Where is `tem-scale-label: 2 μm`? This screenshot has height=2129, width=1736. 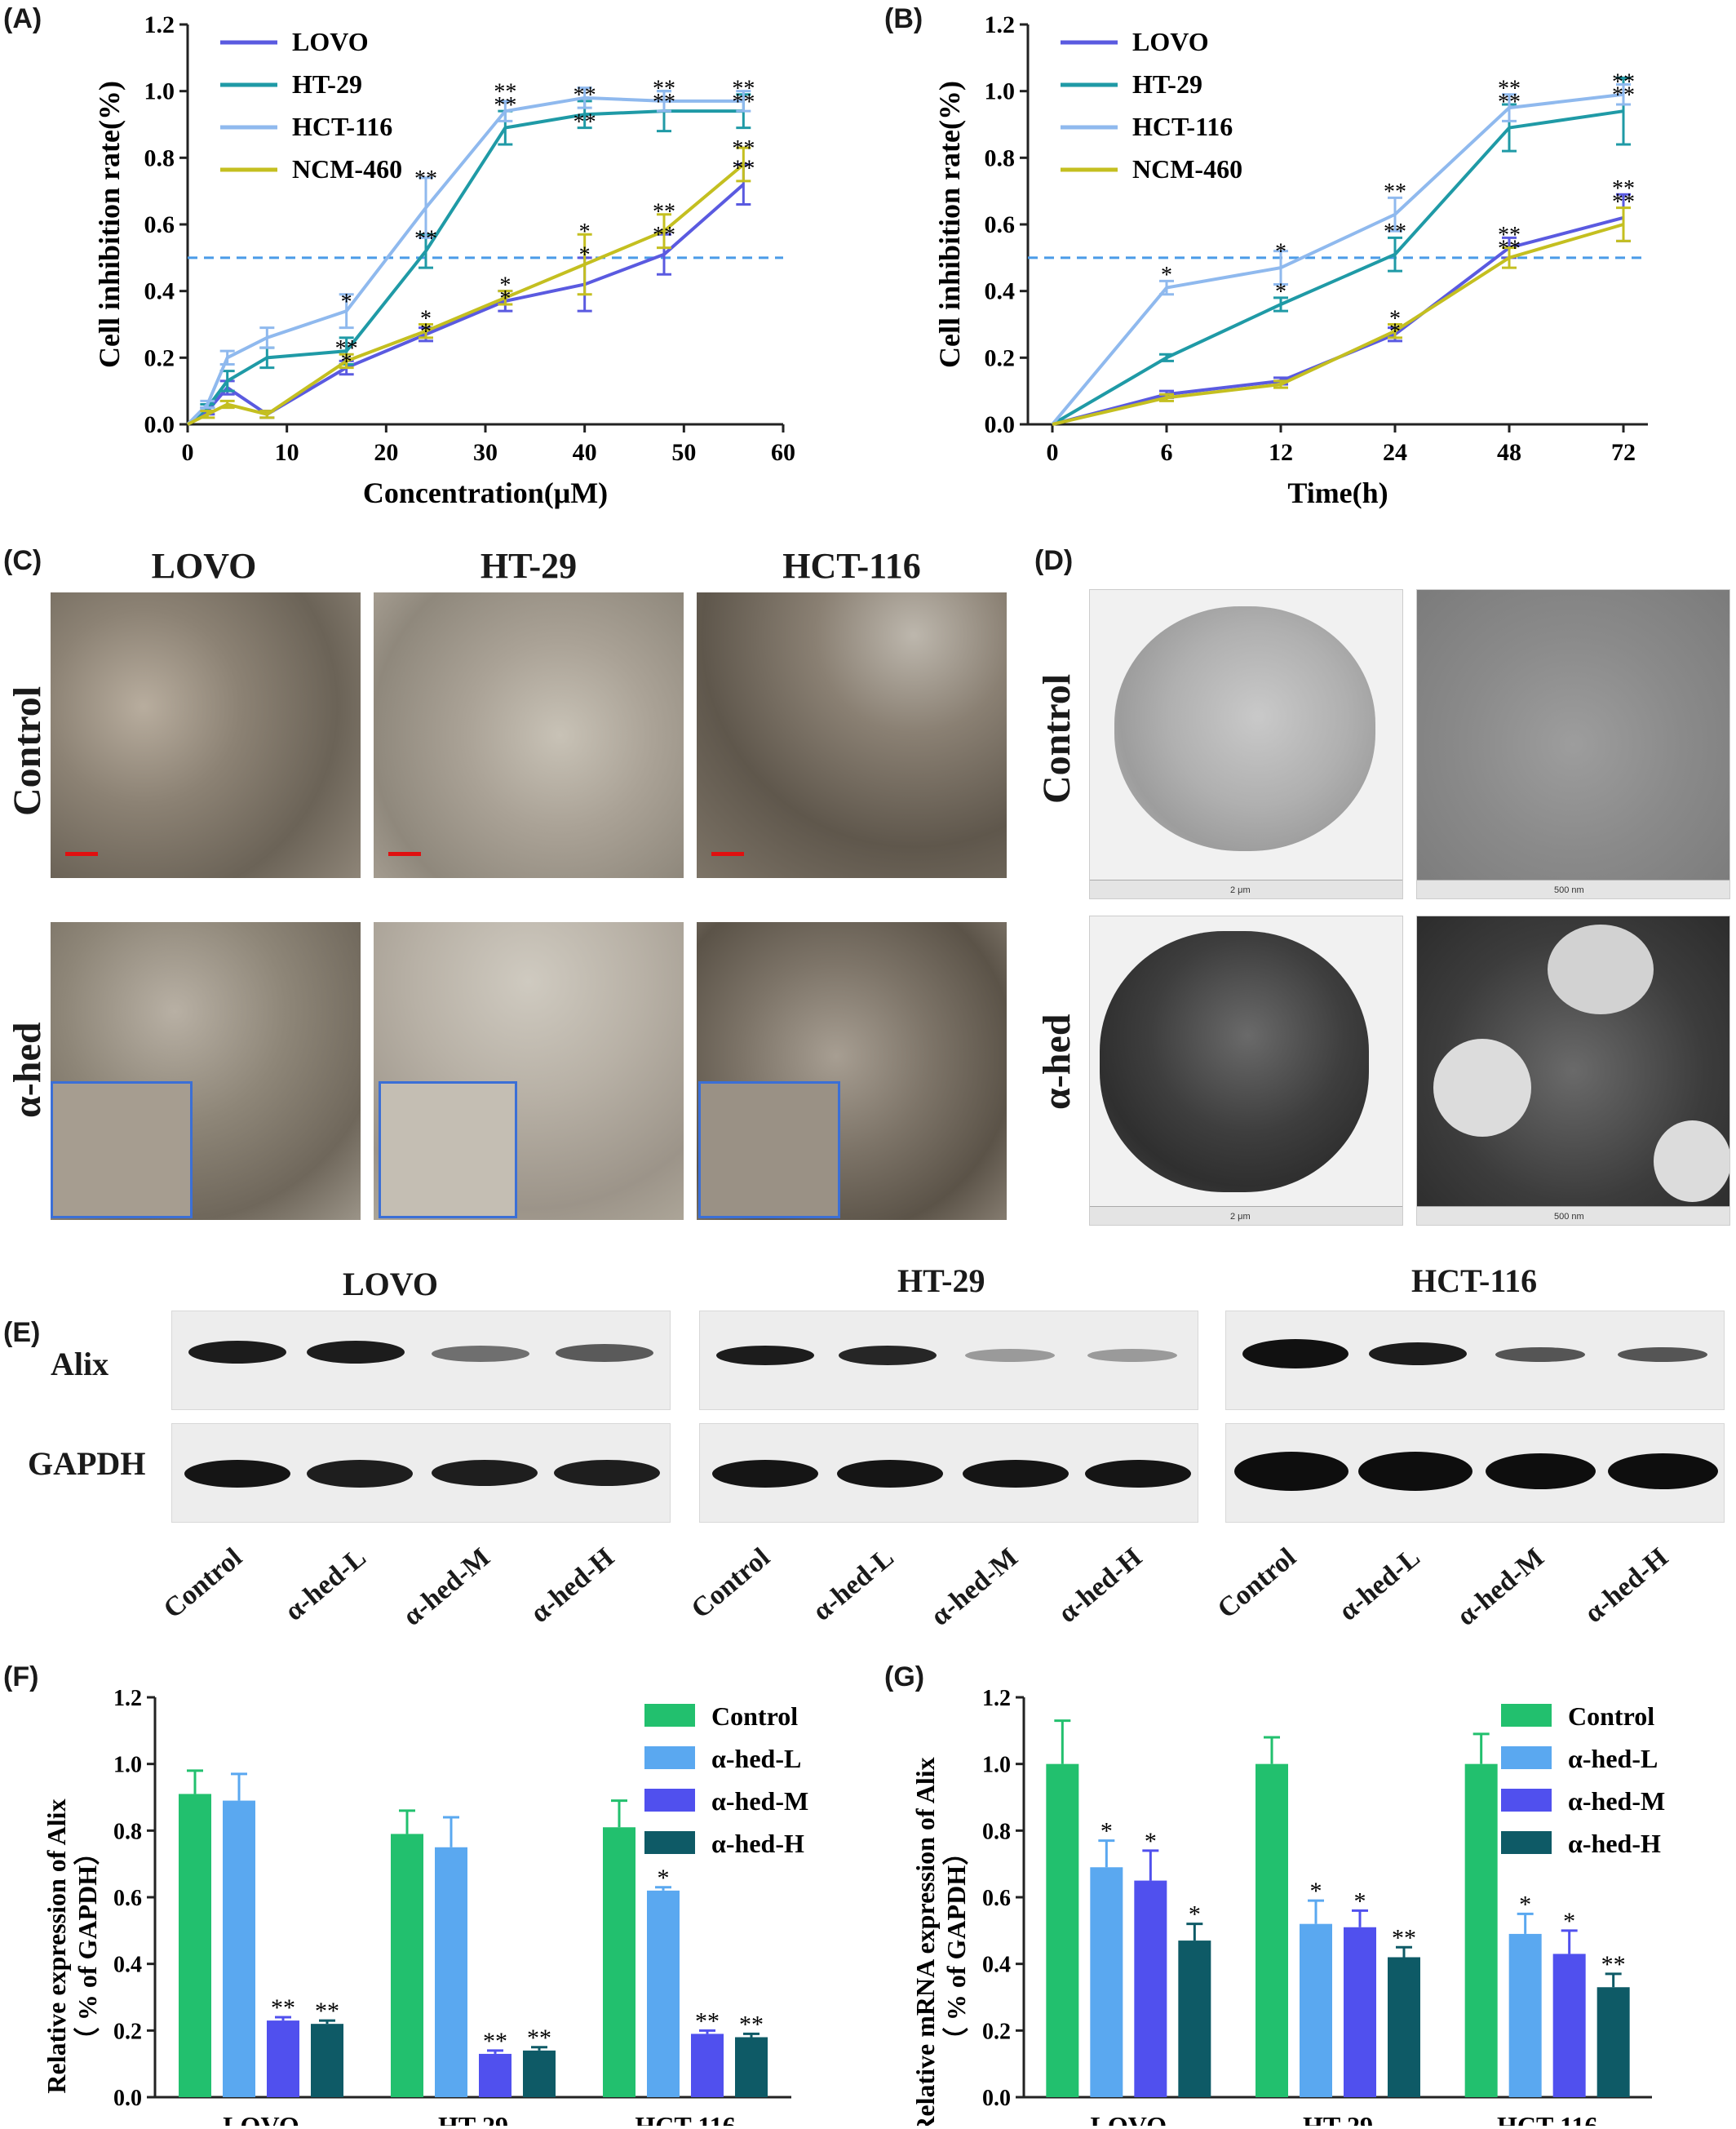
tem-scale-label: 2 μm is located at coordinates (1240, 1217).